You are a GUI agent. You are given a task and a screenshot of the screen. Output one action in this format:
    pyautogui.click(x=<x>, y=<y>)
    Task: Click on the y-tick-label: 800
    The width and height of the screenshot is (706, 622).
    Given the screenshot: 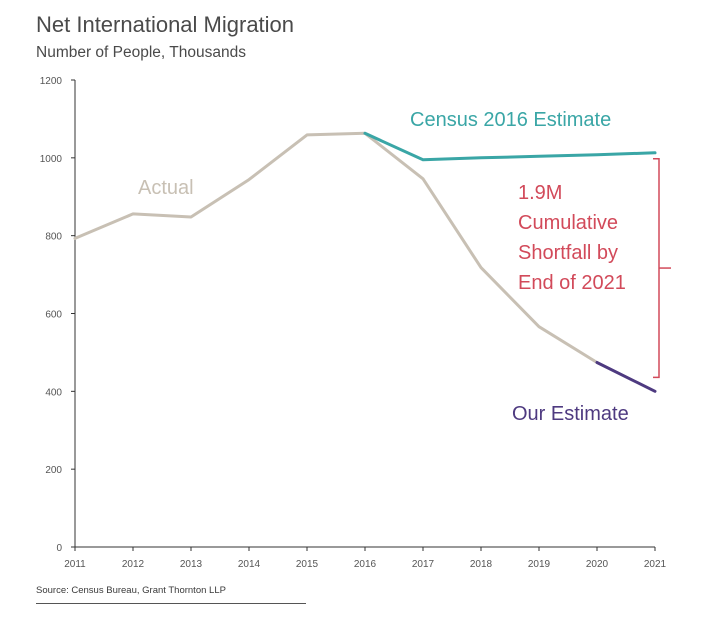 What is the action you would take?
    pyautogui.click(x=53, y=237)
    